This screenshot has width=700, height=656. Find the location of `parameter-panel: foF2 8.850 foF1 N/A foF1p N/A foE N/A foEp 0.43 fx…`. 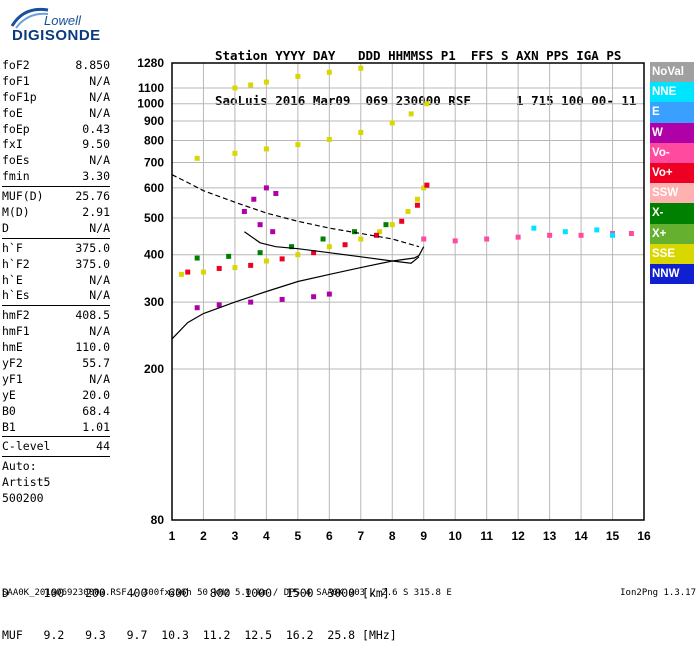

parameter-panel: foF2 8.850 foF1 N/A foF1p N/A foE N/A foEp 0.43 fx… is located at coordinates (56, 282).